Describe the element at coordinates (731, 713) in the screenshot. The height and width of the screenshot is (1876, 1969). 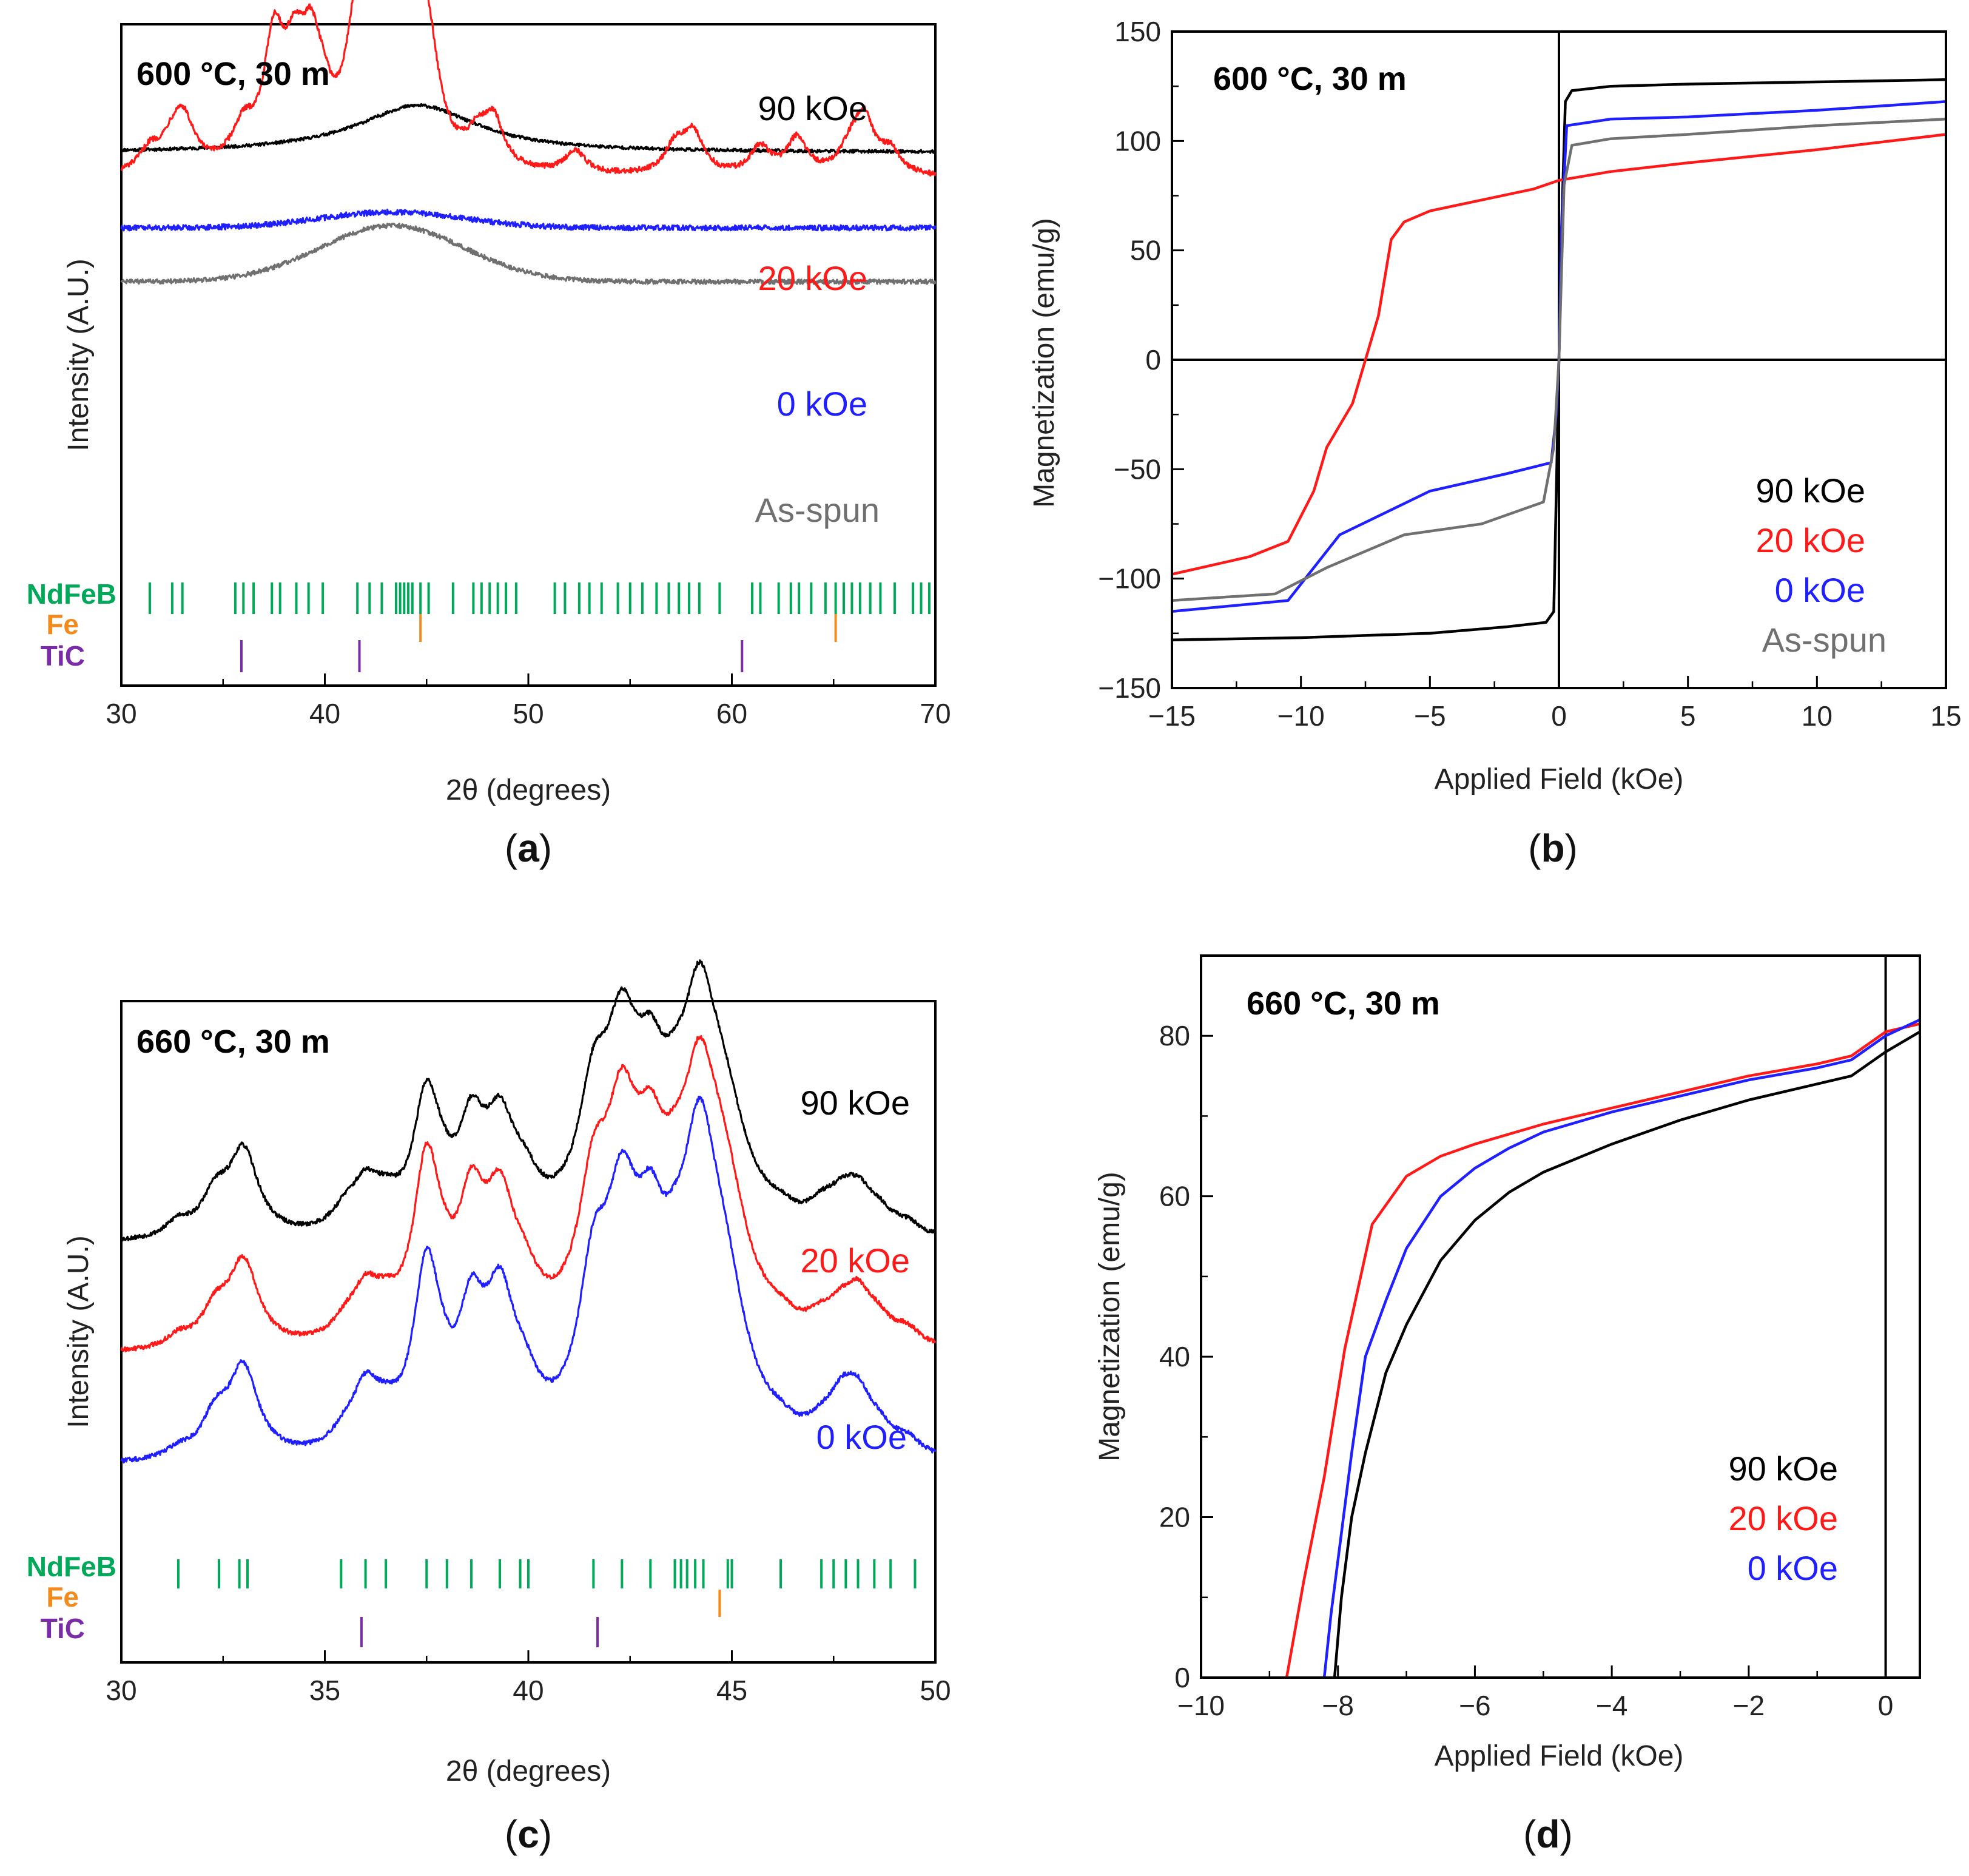
I see `x-tick-label: 60` at that location.